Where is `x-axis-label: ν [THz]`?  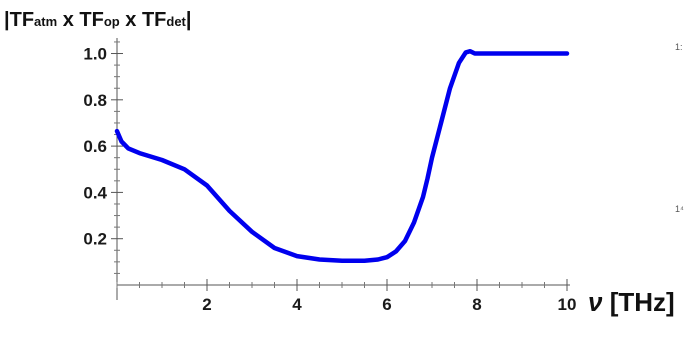
x-axis-label: ν [THz] is located at coordinates (631, 302).